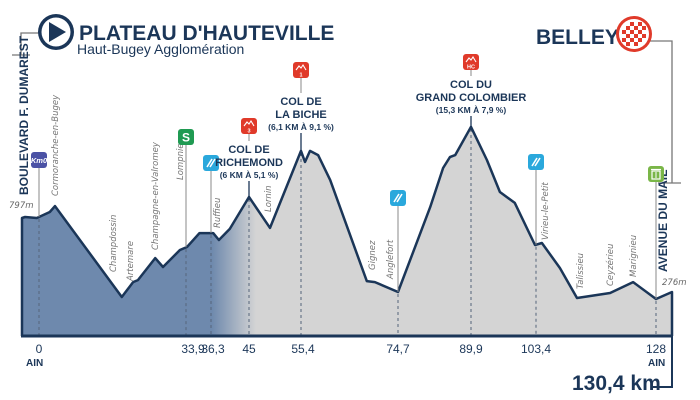 This screenshot has height=400, width=700. I want to click on distance-ticks: 0 33,936,3 45 55,4 74,7 89,9 103,4 128, so click(351, 349).